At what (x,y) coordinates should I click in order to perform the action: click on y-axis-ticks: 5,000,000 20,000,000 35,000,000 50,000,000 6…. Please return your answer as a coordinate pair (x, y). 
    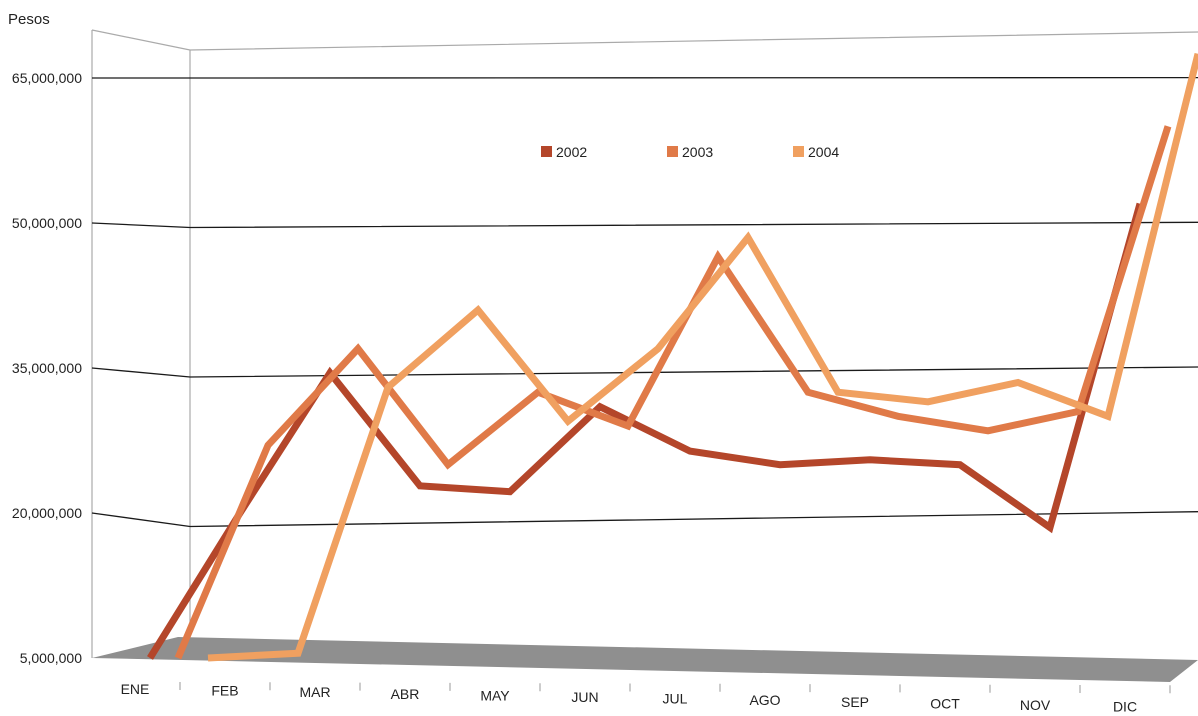
    Looking at the image, I should click on (47, 368).